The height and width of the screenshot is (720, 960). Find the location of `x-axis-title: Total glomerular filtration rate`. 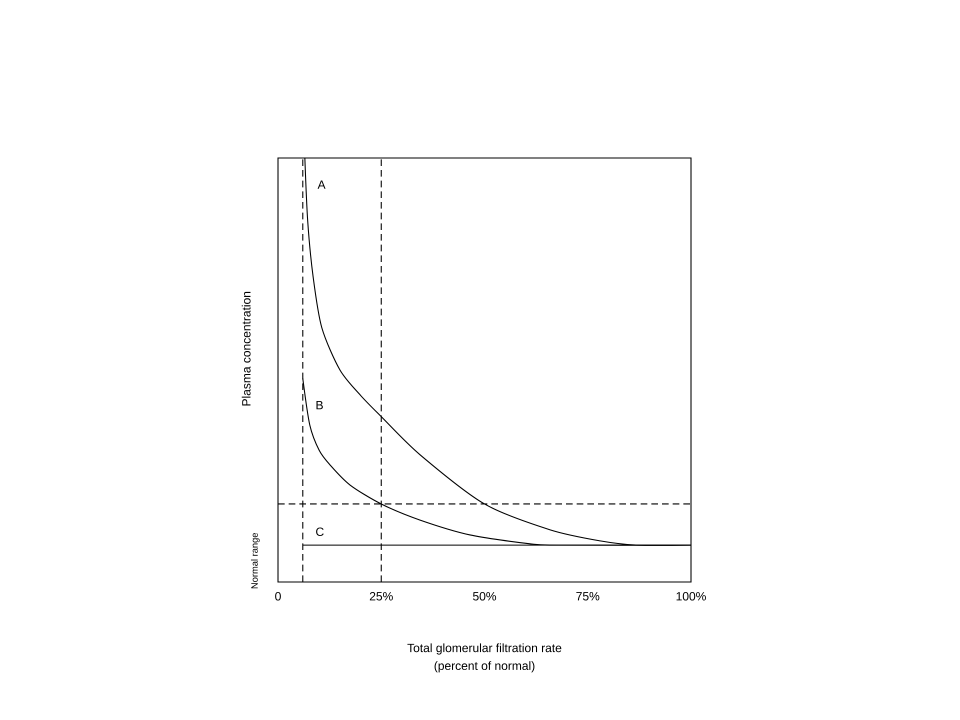

x-axis-title: Total glomerular filtration rate is located at coordinates (484, 649).